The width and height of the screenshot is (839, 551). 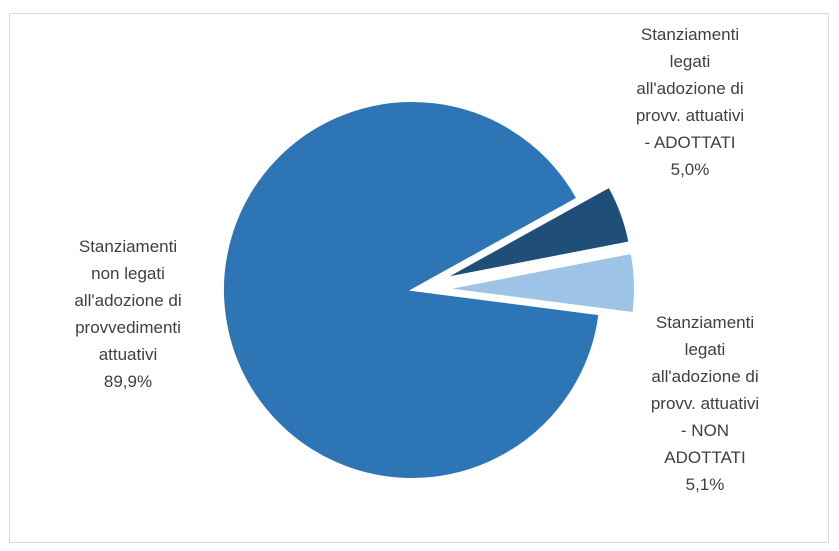 What do you see at coordinates (705, 430) in the screenshot?
I see `data-label-line: - NON` at bounding box center [705, 430].